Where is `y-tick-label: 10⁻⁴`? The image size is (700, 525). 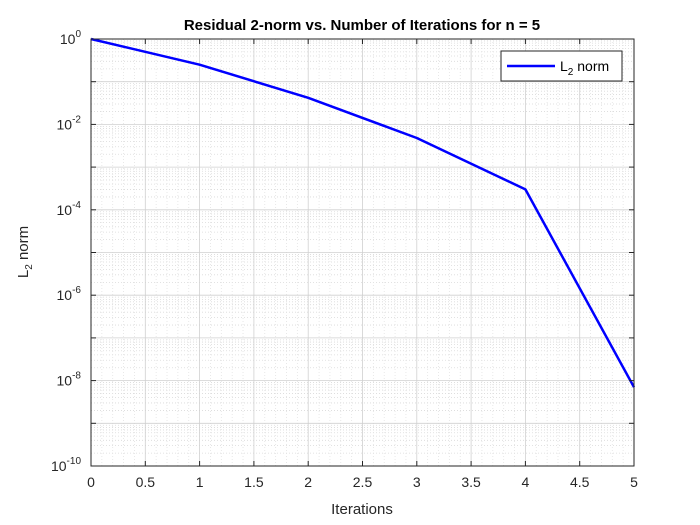
y-tick-label: 10⁻⁴ is located at coordinates (69, 209).